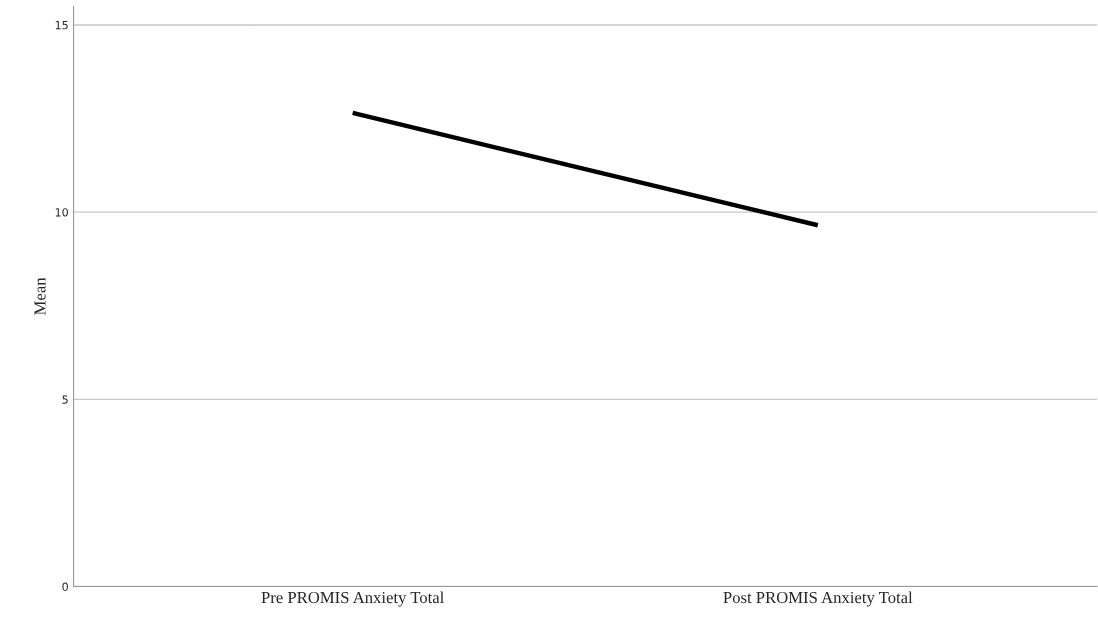 This screenshot has width=1098, height=624. What do you see at coordinates (65, 586) in the screenshot?
I see `y-tick-label: 0` at bounding box center [65, 586].